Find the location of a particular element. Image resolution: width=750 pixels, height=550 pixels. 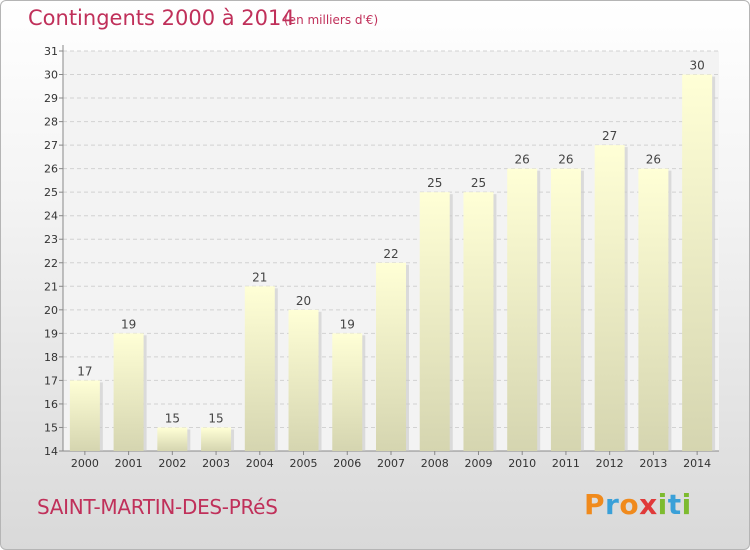

x-tick-label: 2006 is located at coordinates (347, 463).